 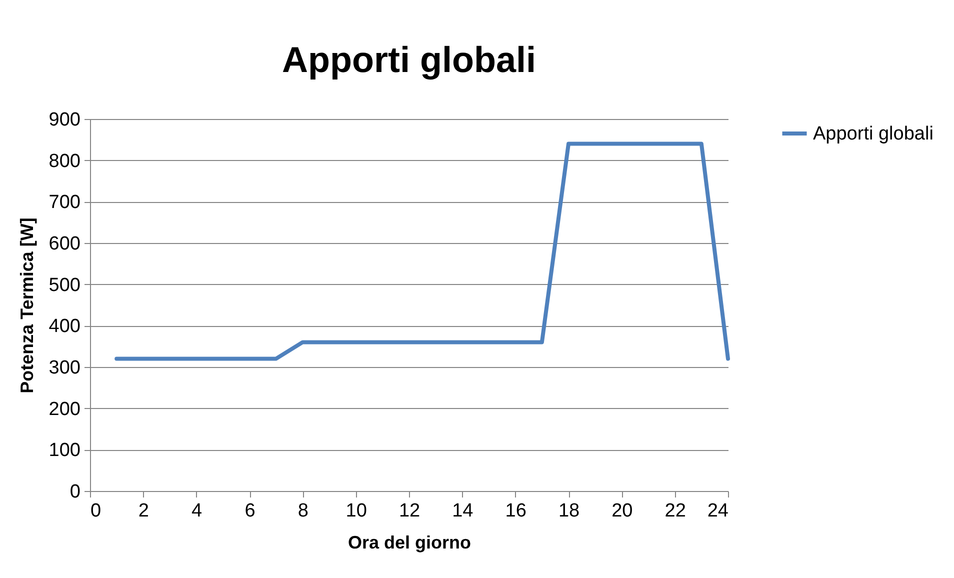 I want to click on x-tick-label: 0, so click(x=96, y=511).